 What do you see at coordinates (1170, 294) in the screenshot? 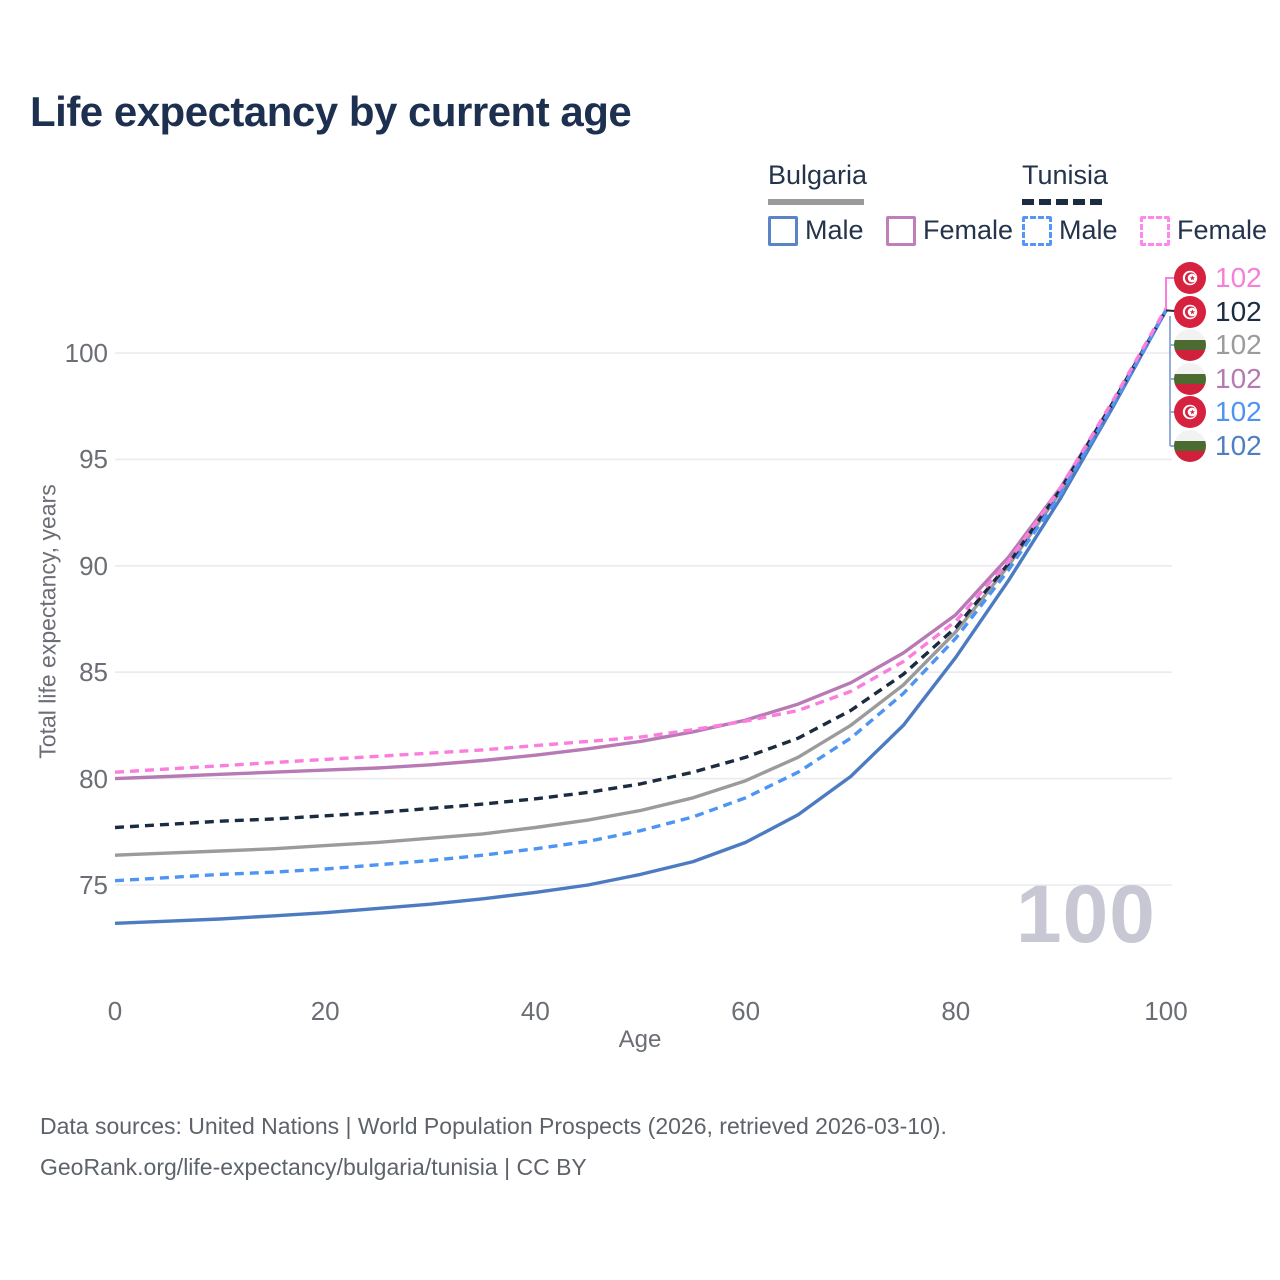
I see `connector-tunisia-female` at bounding box center [1170, 294].